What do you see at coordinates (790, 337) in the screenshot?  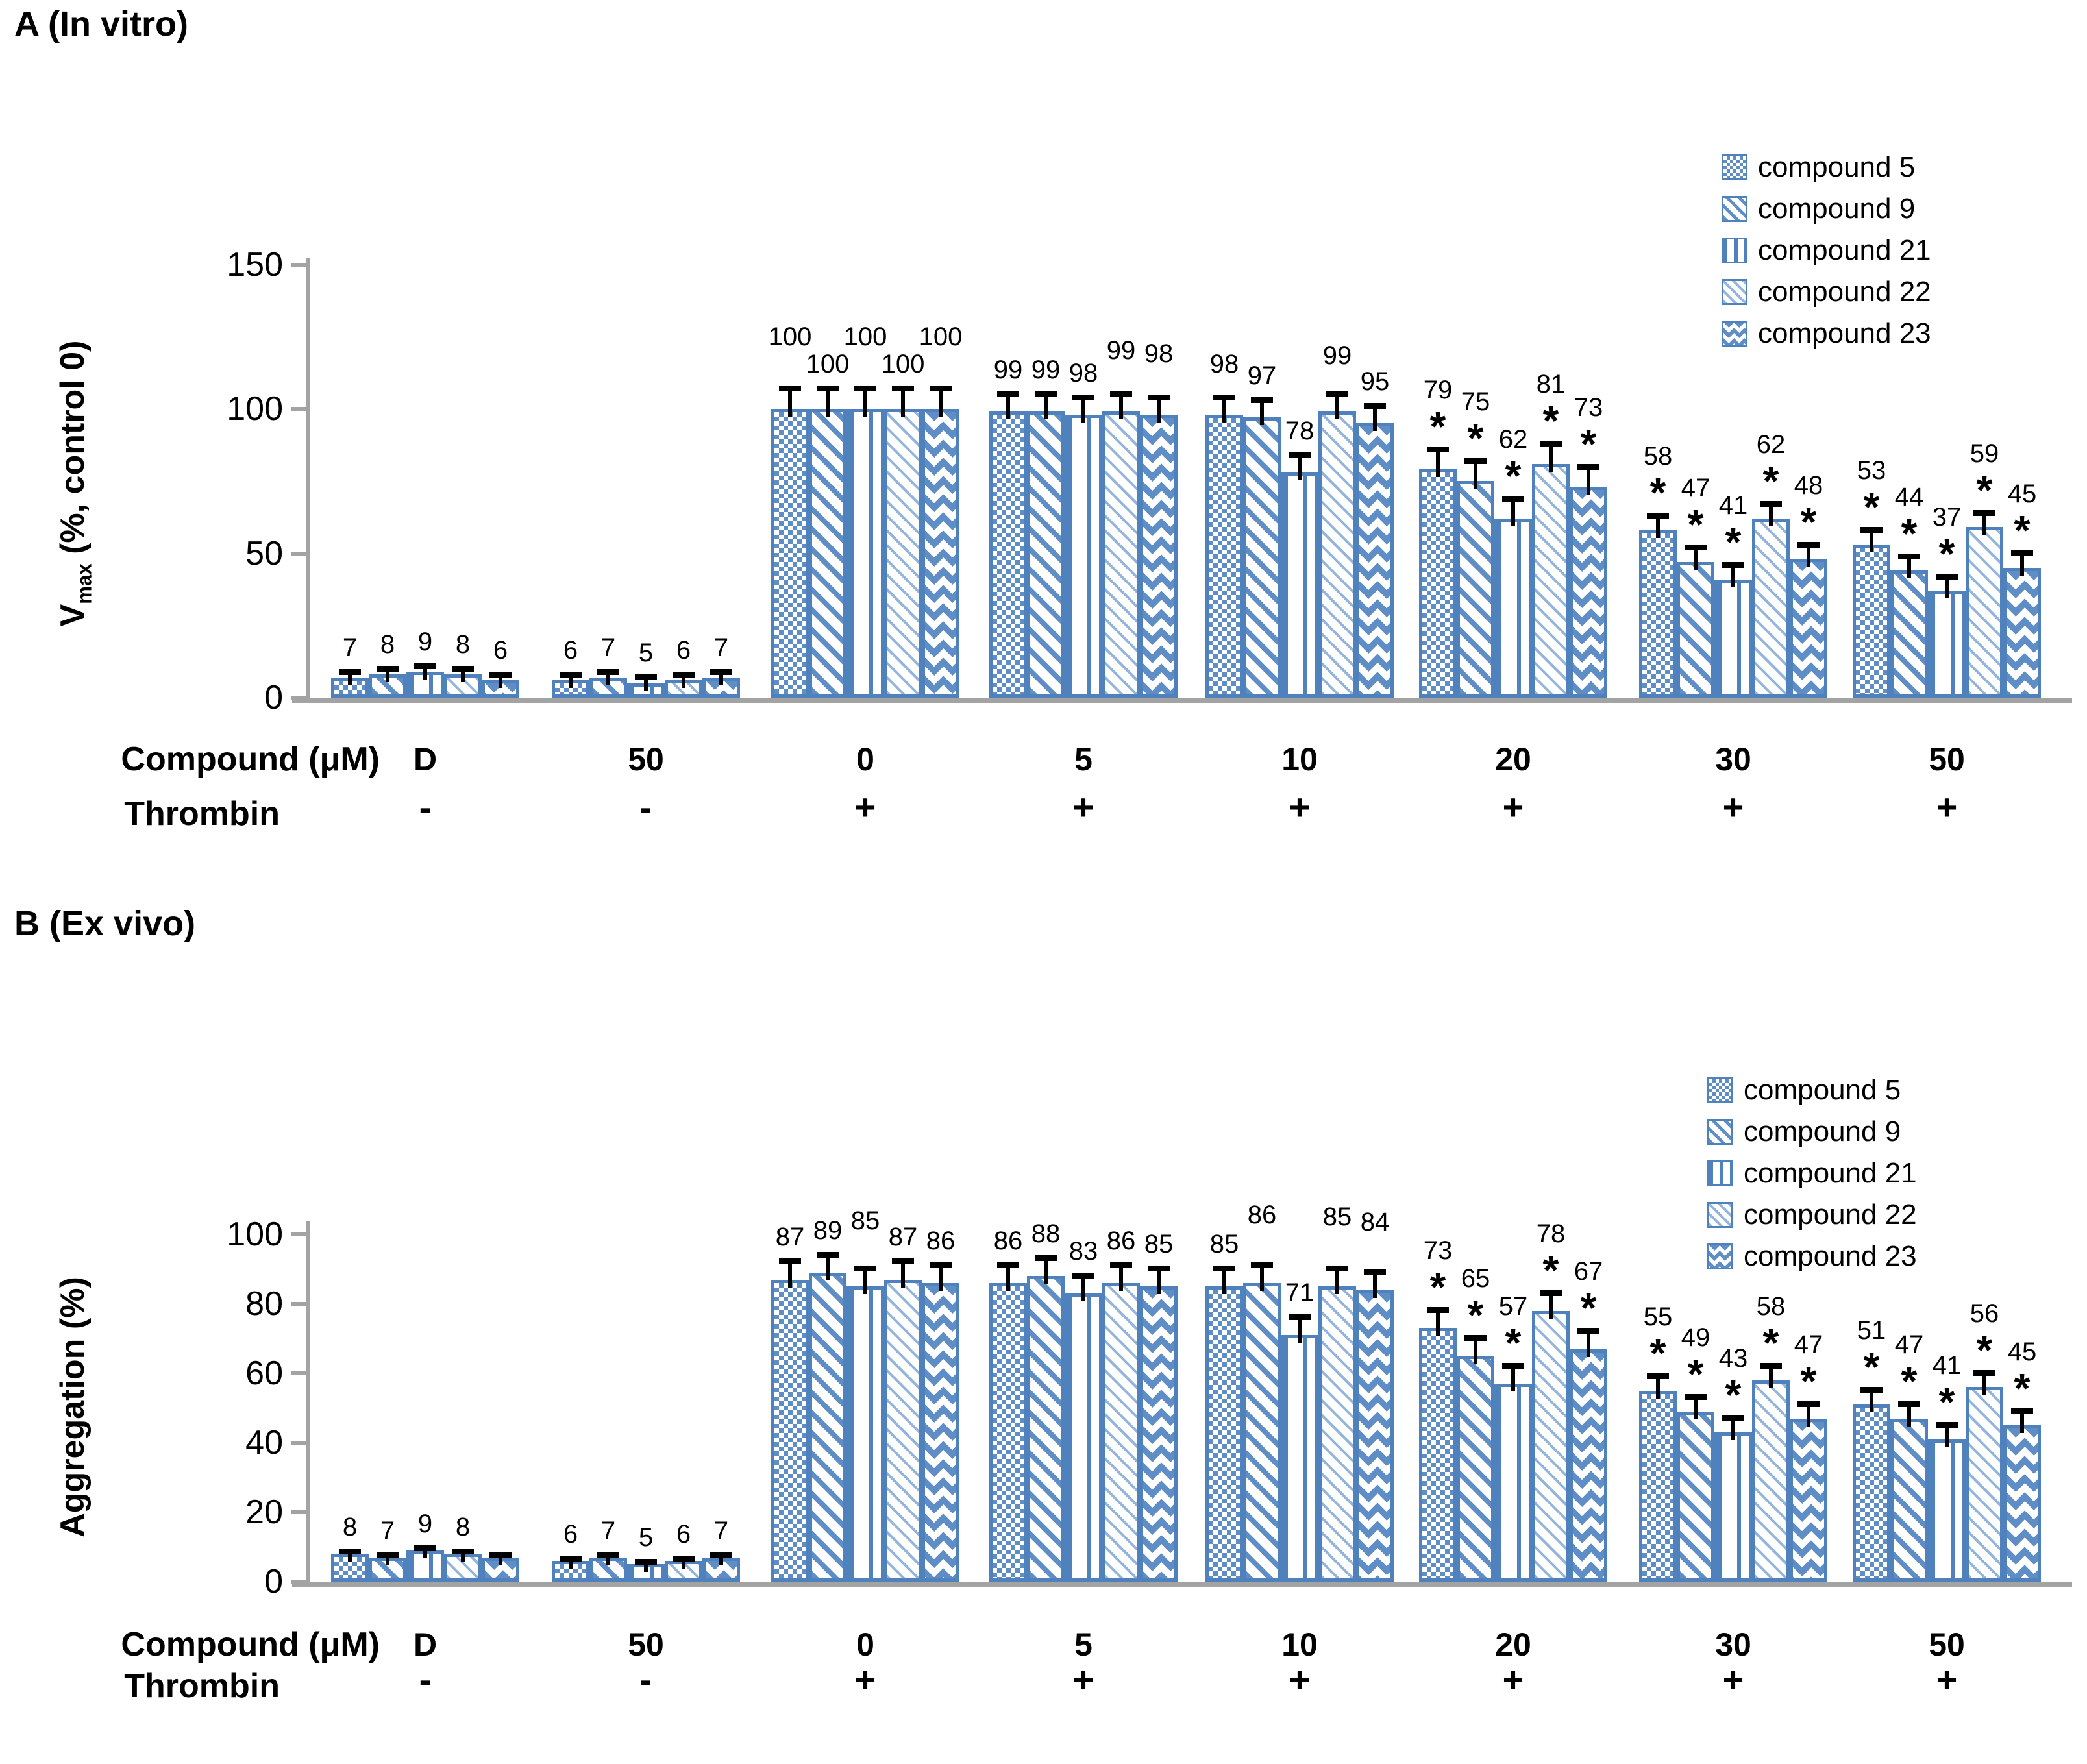 I see `bar-value-label: 100` at bounding box center [790, 337].